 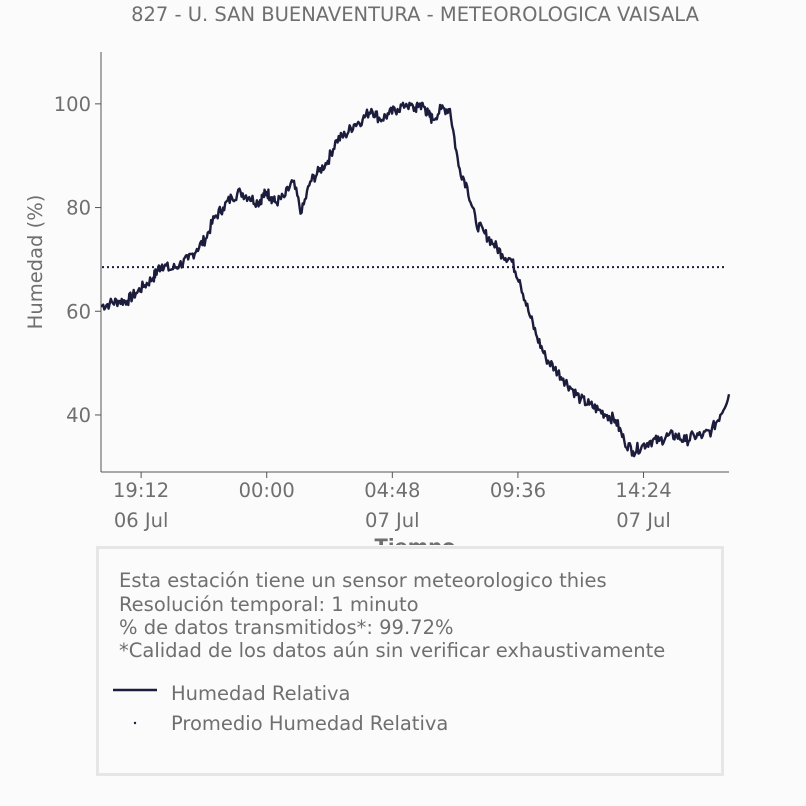 I want to click on x-tick-label-time: 04:48, so click(x=392, y=490).